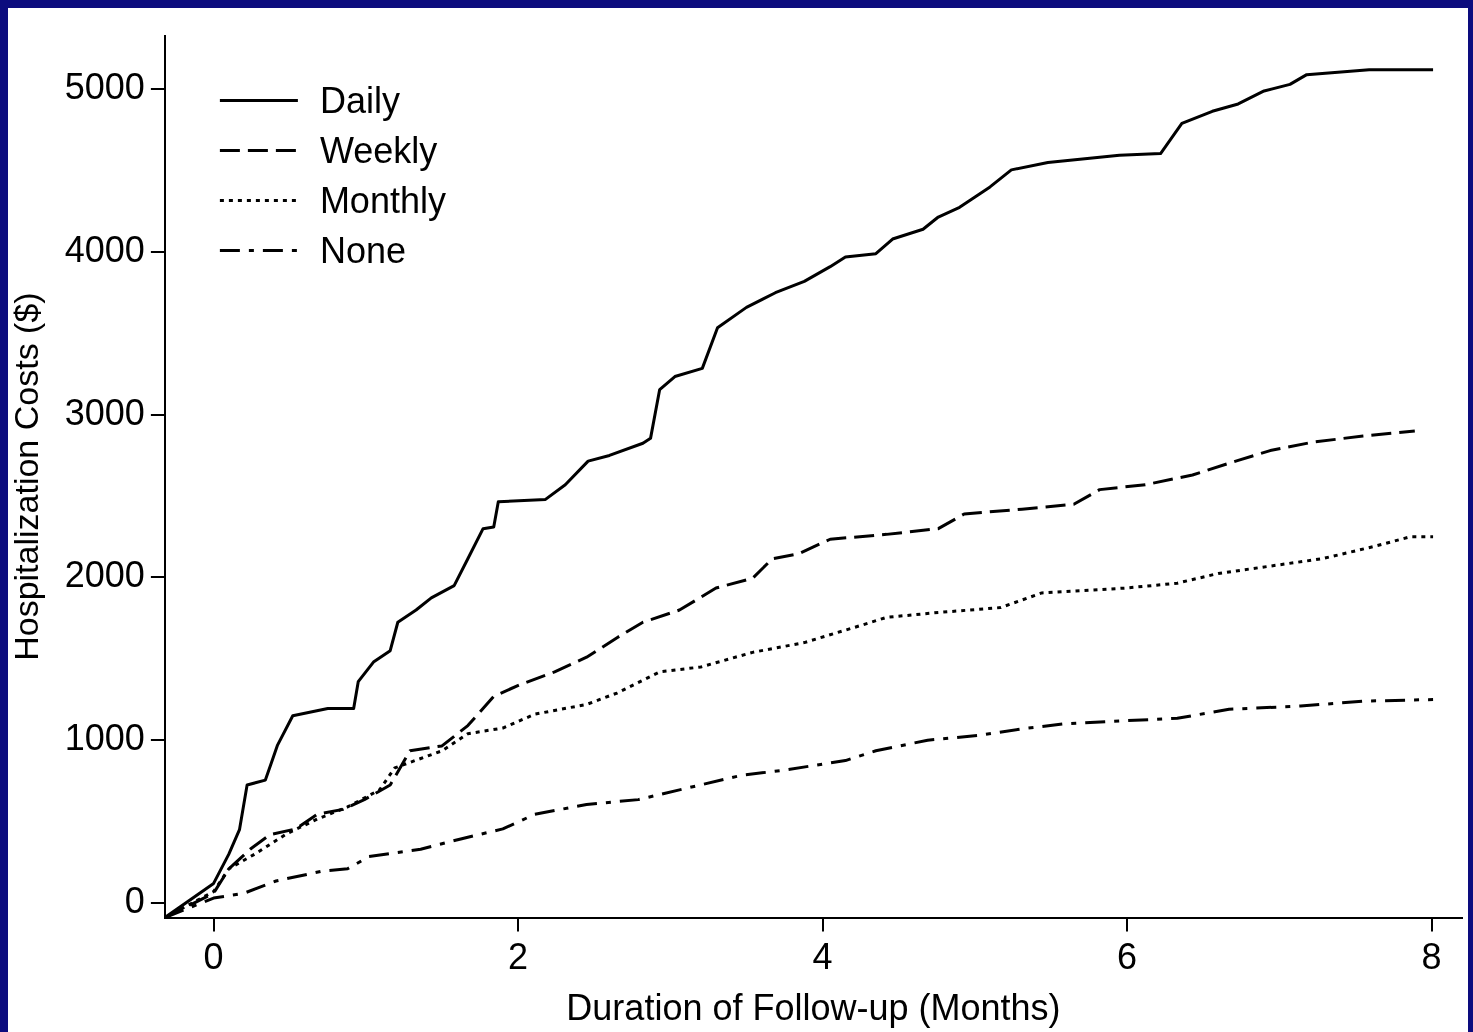 Image resolution: width=1473 pixels, height=1032 pixels. What do you see at coordinates (362, 250) in the screenshot?
I see `legend-label: None` at bounding box center [362, 250].